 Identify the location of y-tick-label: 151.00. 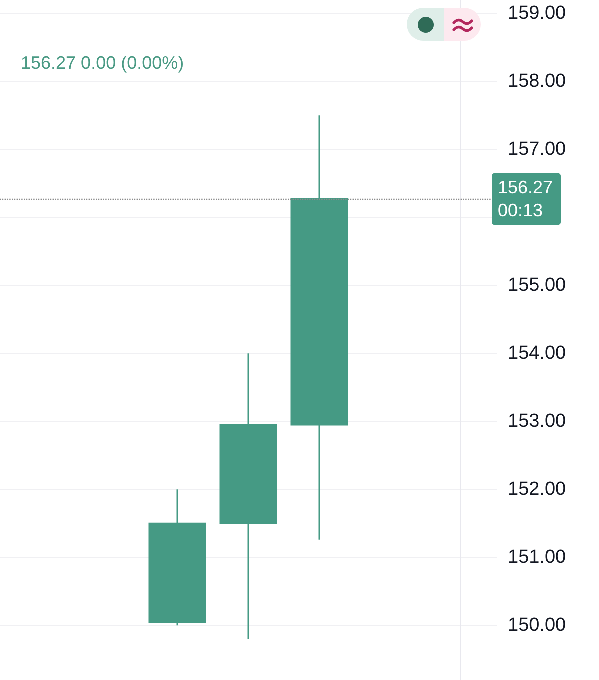
(537, 557).